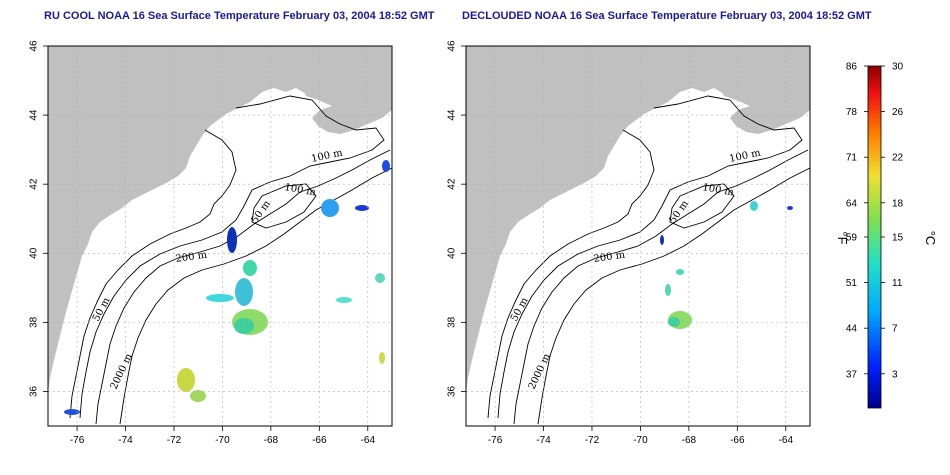 This screenshot has height=475, width=950. I want to click on sst-patches, so click(726, 265).